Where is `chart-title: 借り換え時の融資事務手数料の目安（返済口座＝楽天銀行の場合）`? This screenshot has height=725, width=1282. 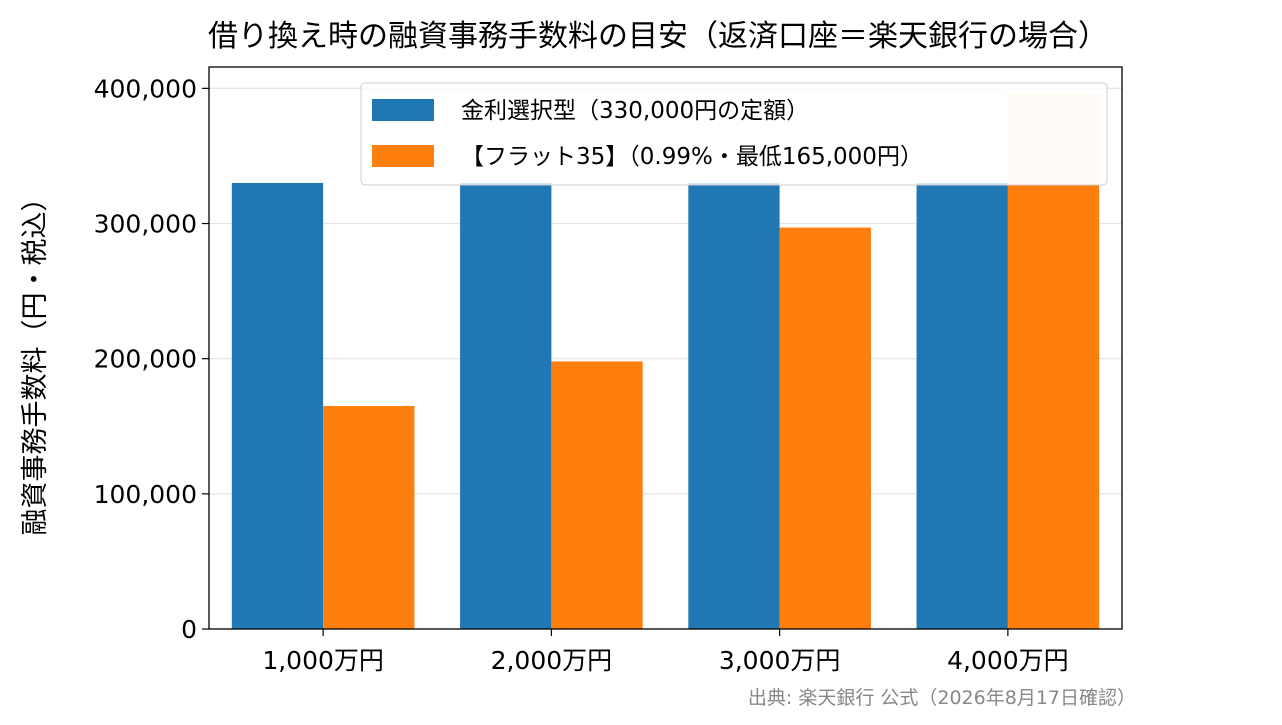 chart-title: 借り換え時の融資事務手数料の目安（返済口座＝楽天銀行の場合） is located at coordinates (658, 36).